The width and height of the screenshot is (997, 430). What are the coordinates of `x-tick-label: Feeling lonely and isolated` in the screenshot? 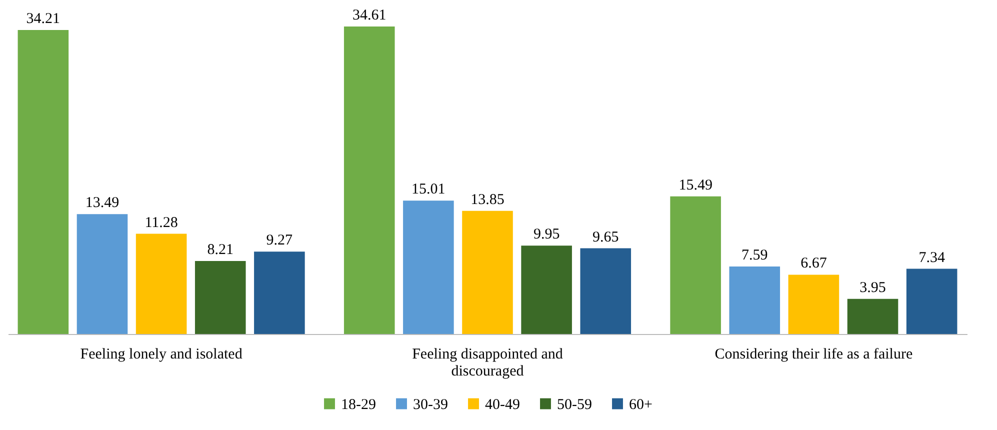 It's located at (161, 354).